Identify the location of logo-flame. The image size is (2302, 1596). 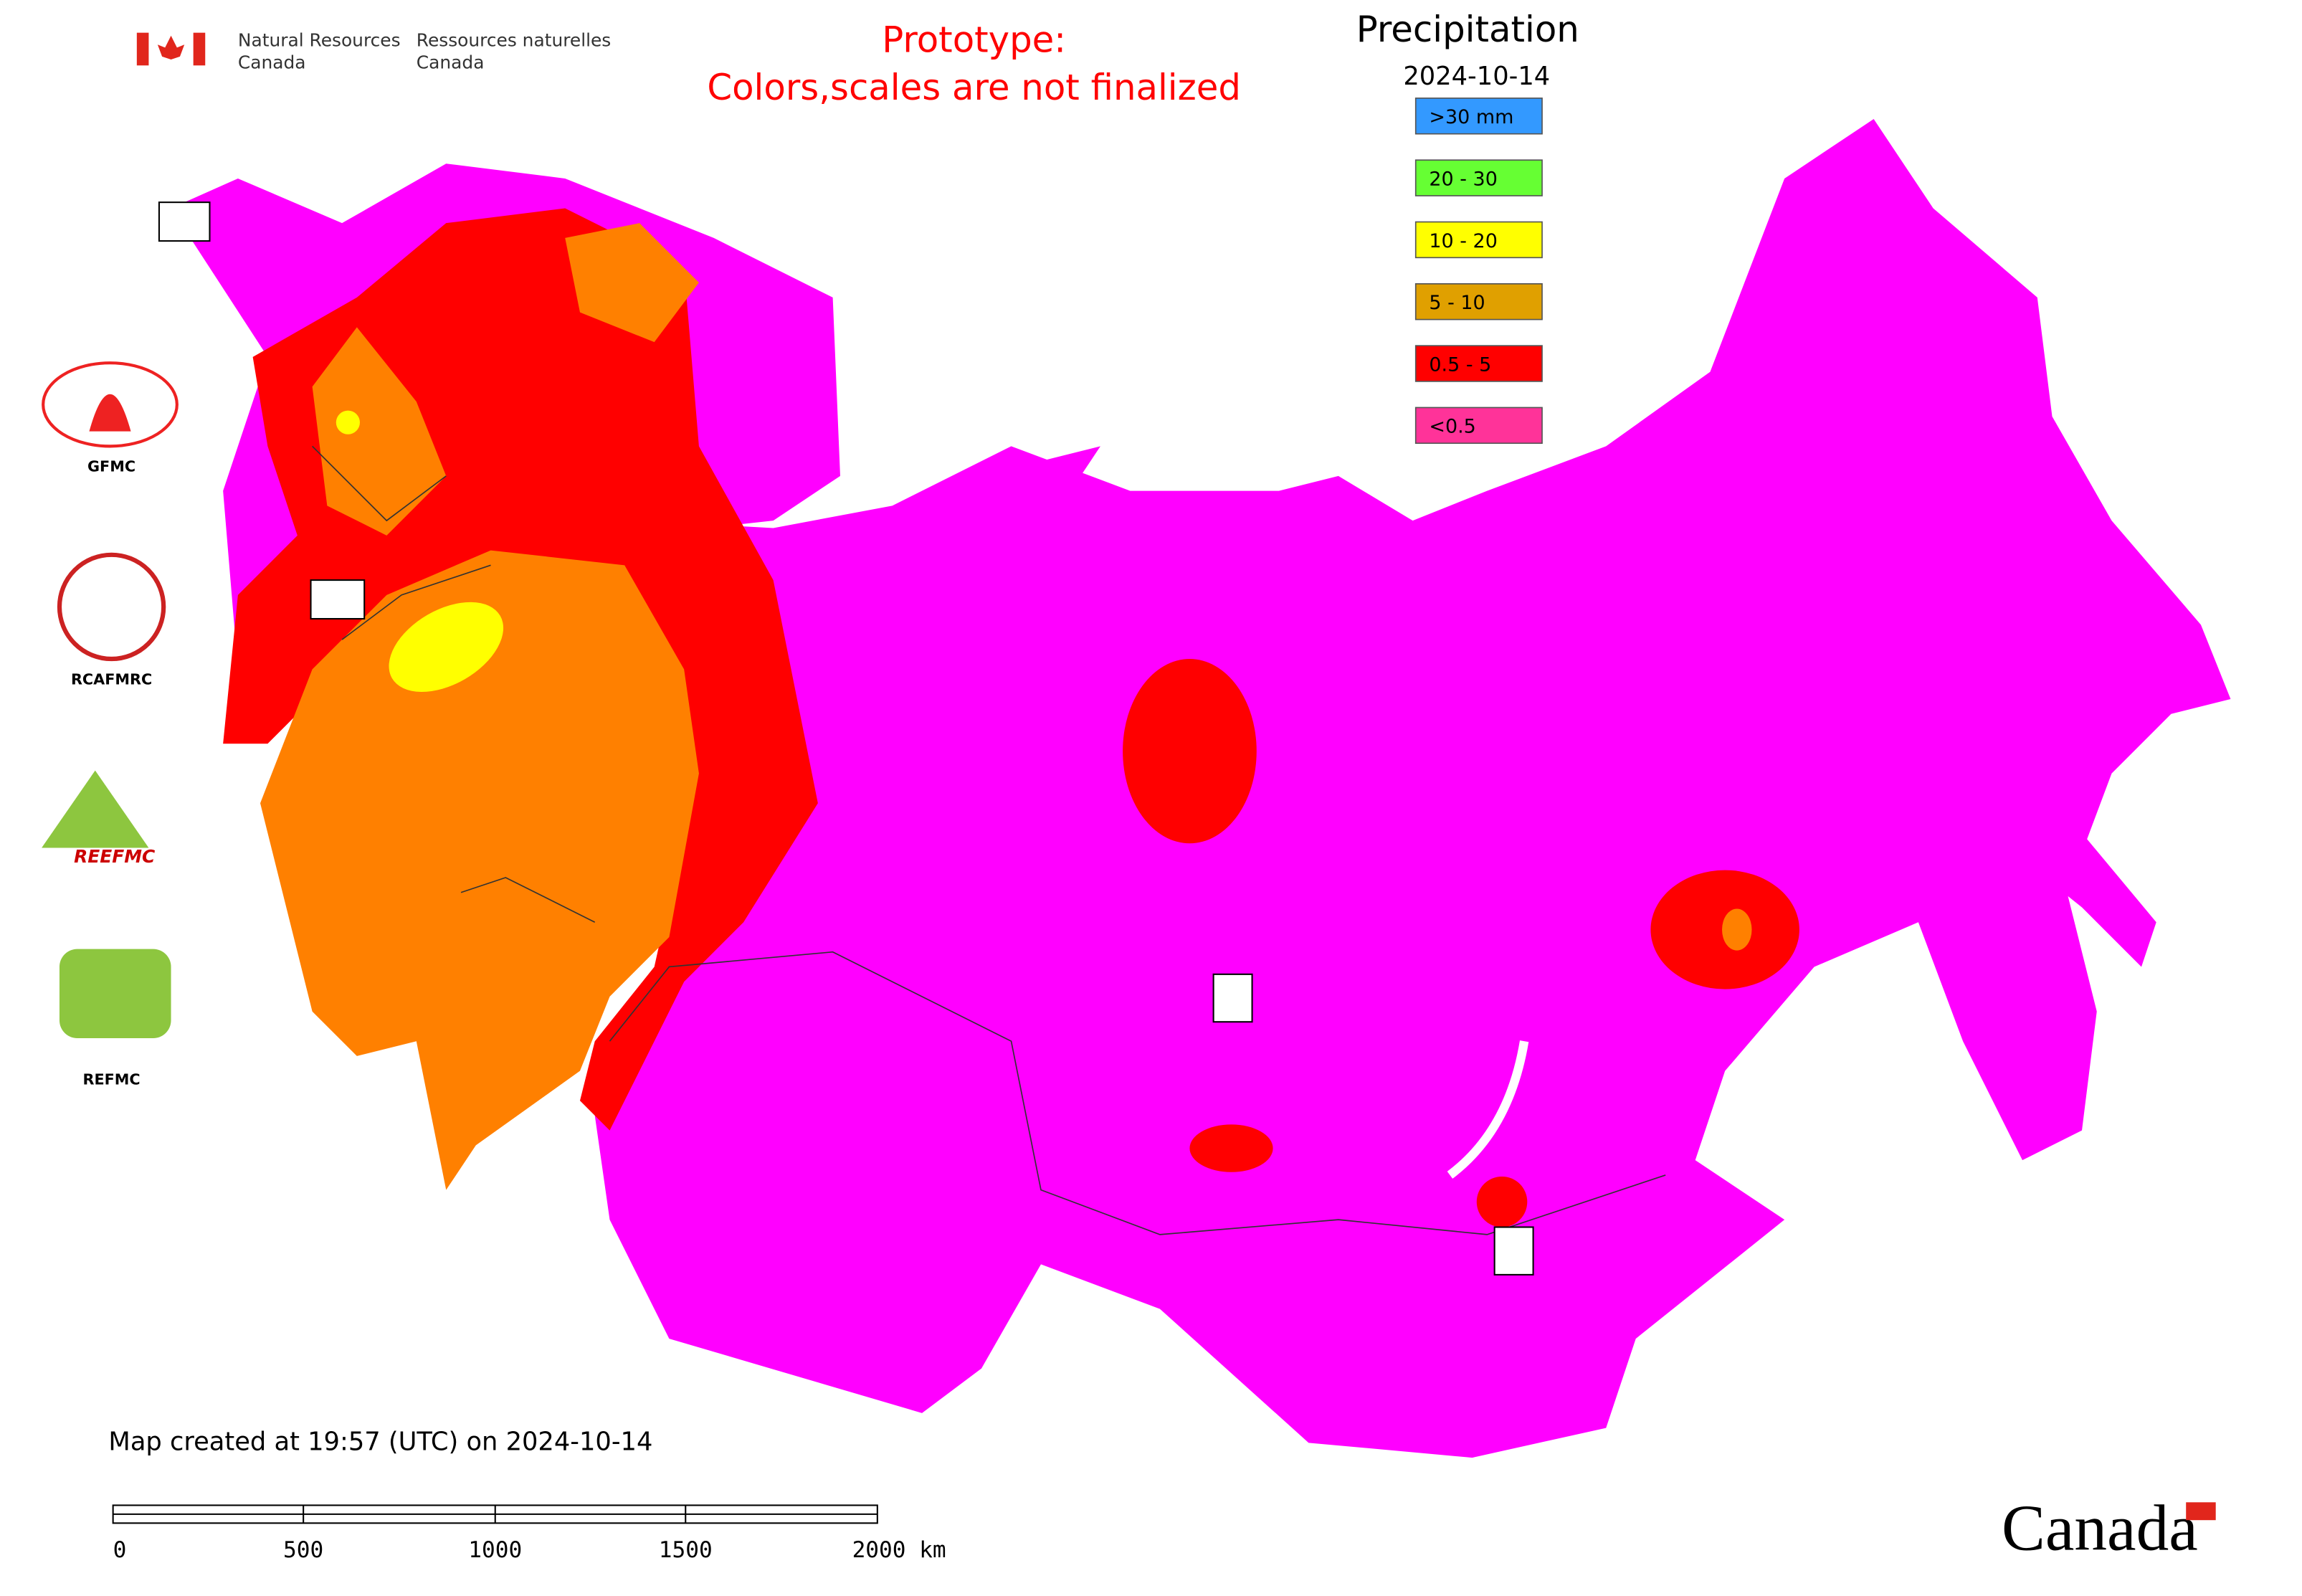
(110, 413).